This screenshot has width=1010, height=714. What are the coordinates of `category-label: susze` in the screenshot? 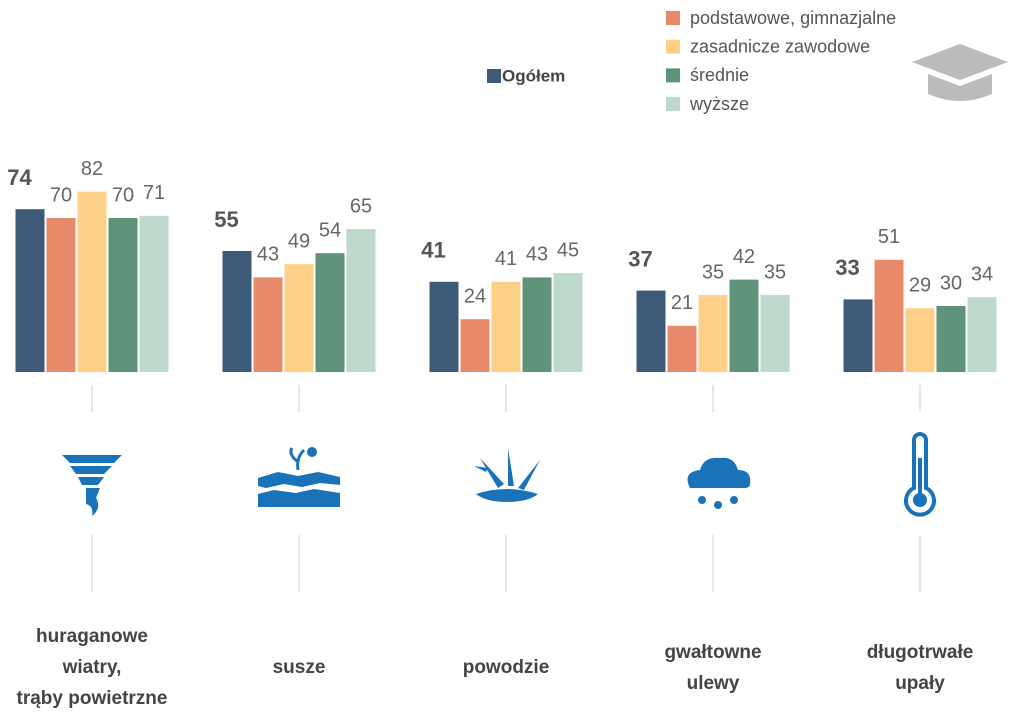 It's located at (299, 667).